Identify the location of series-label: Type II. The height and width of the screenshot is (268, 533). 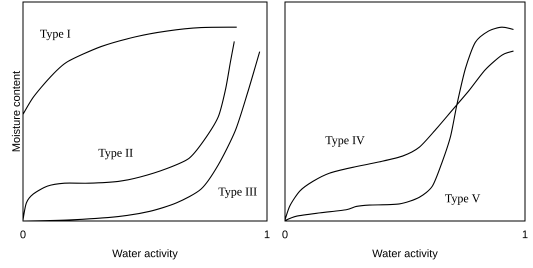
(115, 154).